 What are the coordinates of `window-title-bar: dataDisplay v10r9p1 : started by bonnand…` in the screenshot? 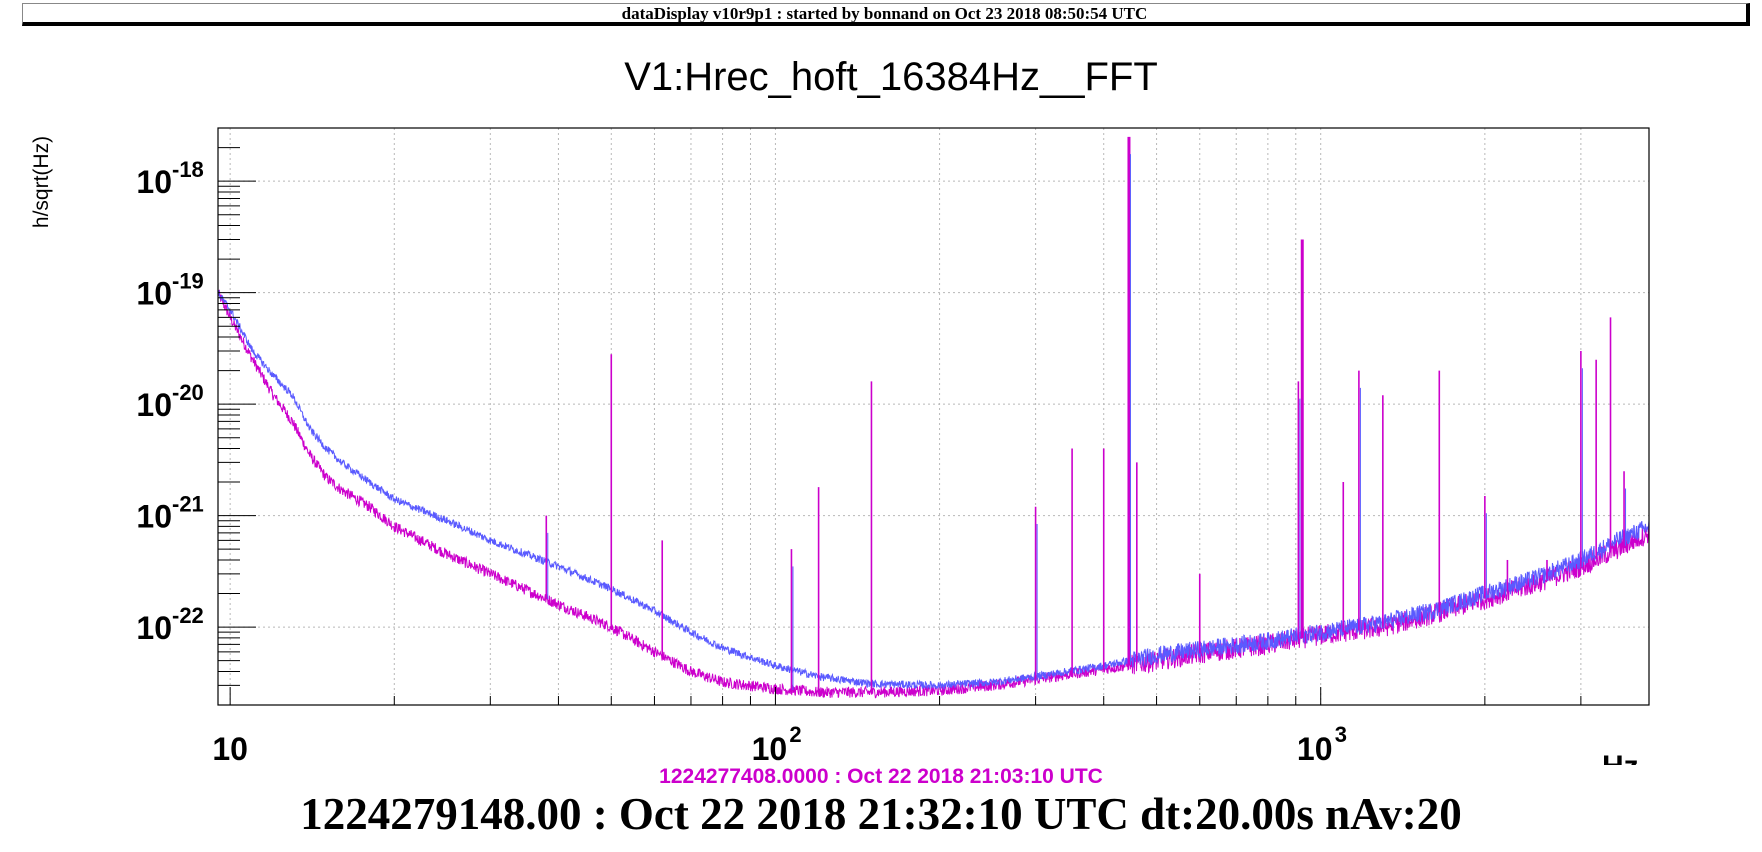 It's located at (886, 14).